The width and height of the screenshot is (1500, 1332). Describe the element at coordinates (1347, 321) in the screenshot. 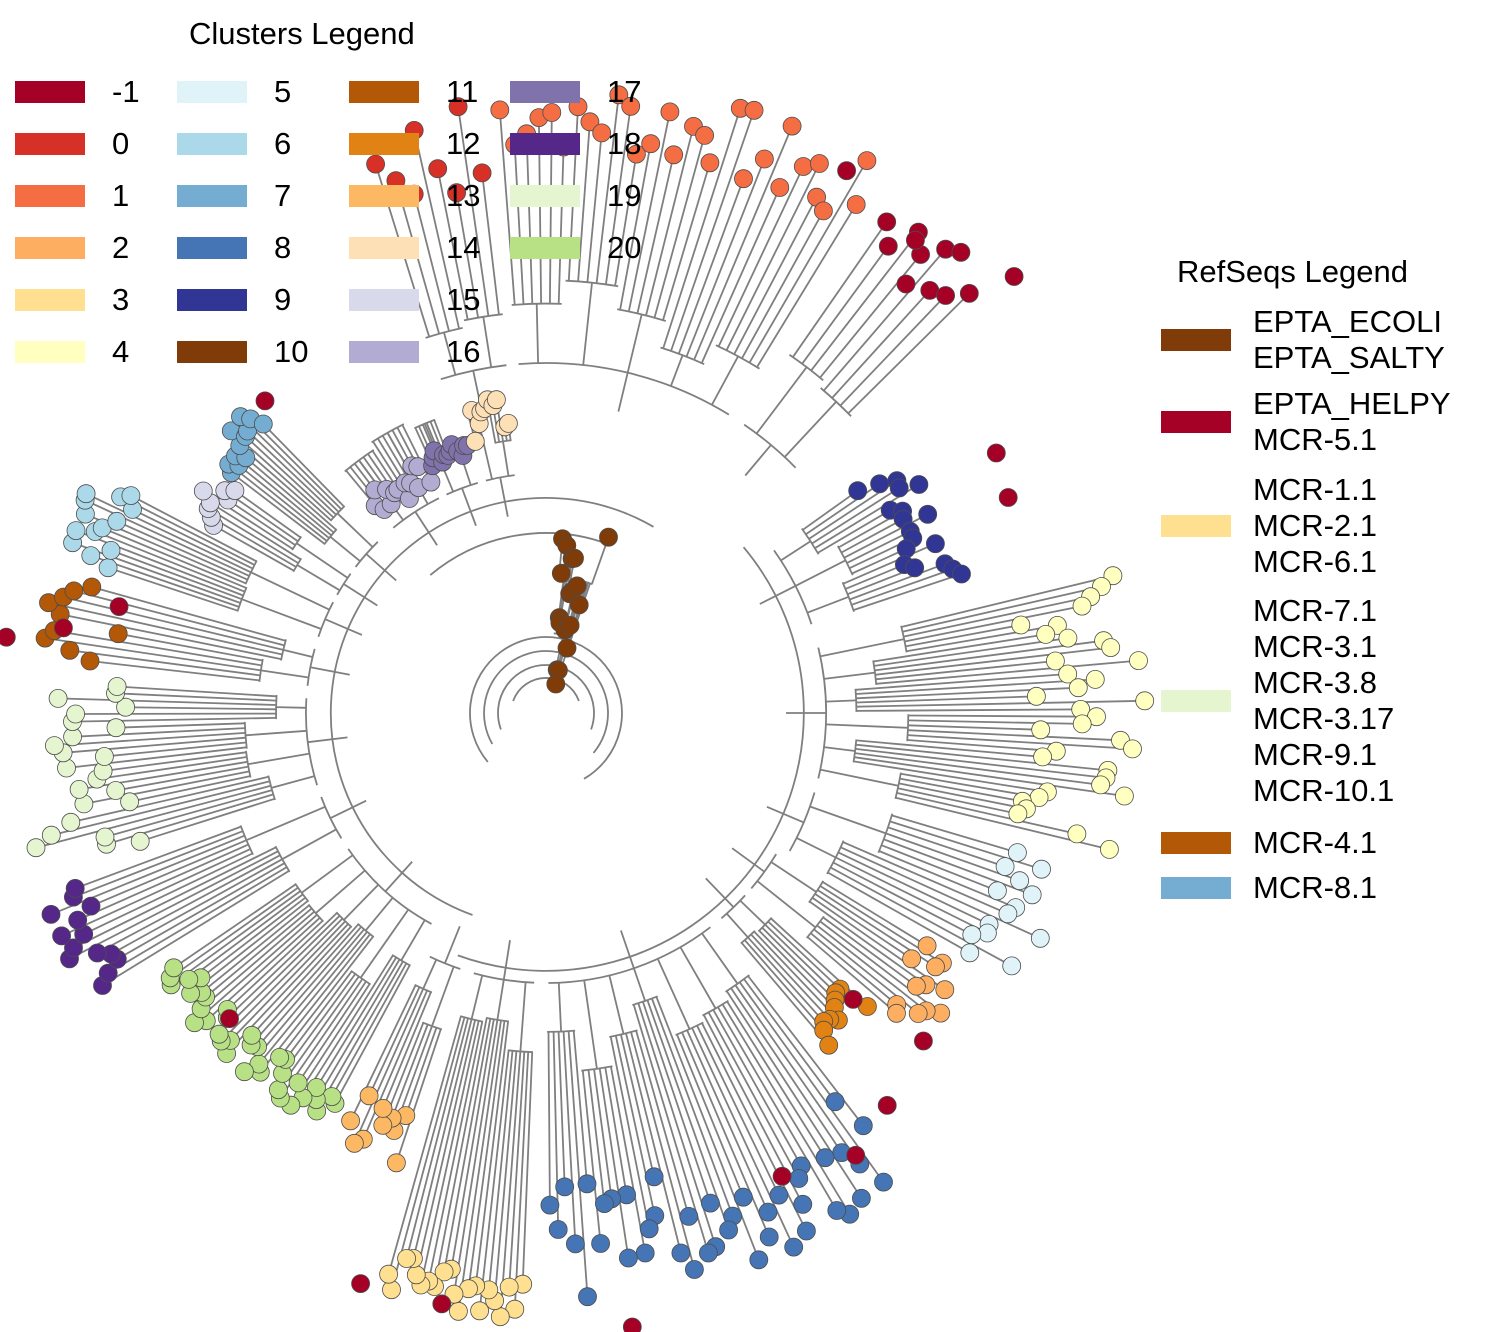

I see `refseq-label-epta_ecoli: EPTA_ECOLI` at that location.